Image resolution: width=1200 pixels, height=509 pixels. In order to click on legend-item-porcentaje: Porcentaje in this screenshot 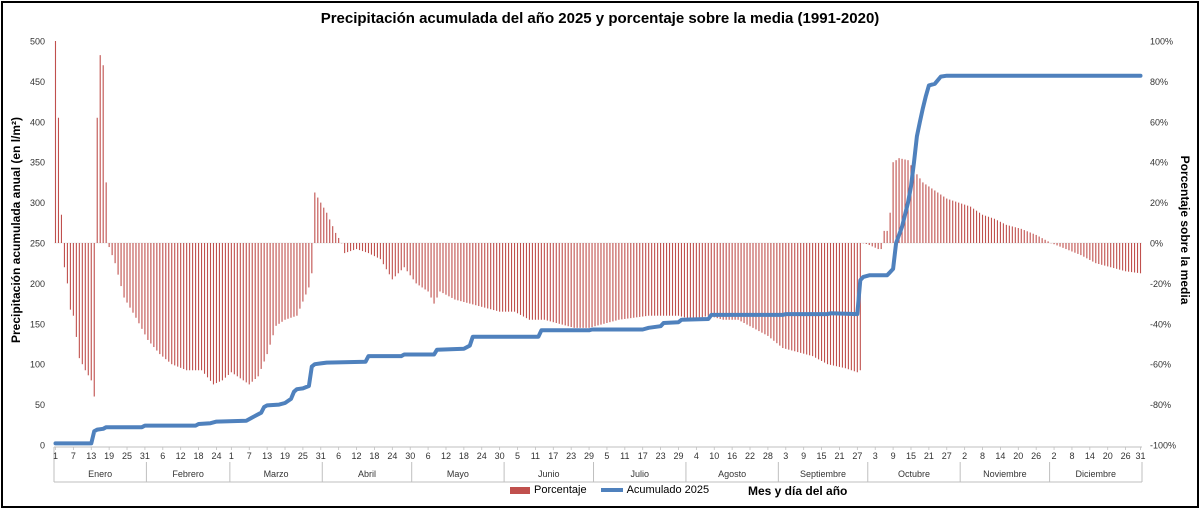, I will do `click(548, 490)`.